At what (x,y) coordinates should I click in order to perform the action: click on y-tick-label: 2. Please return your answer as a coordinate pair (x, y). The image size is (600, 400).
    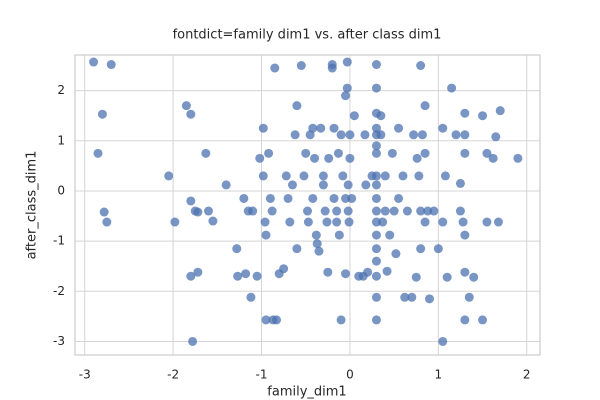
    Looking at the image, I should click on (61, 90).